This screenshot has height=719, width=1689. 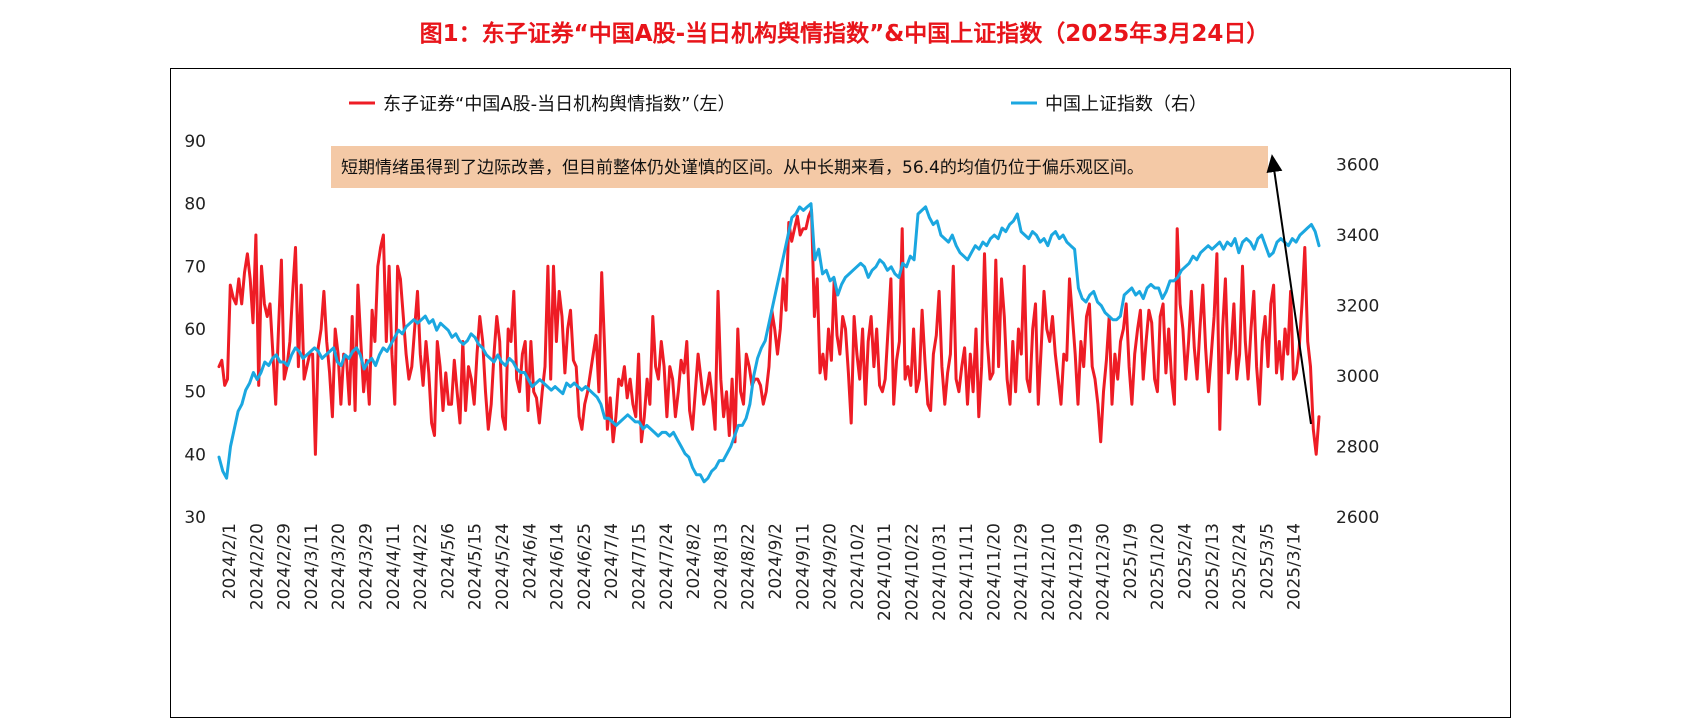 What do you see at coordinates (1158, 566) in the screenshot?
I see `x-tick-label: 2025/1/20` at bounding box center [1158, 566].